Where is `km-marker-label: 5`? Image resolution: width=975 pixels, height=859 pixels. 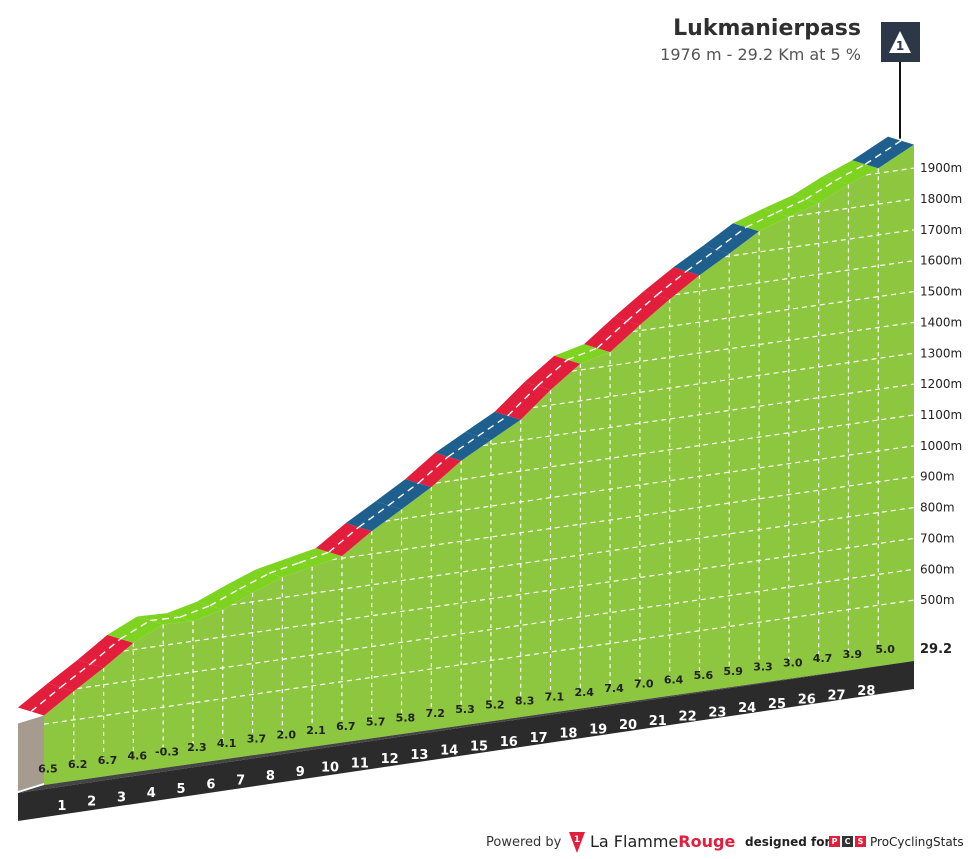
km-marker-label: 5 is located at coordinates (181, 789).